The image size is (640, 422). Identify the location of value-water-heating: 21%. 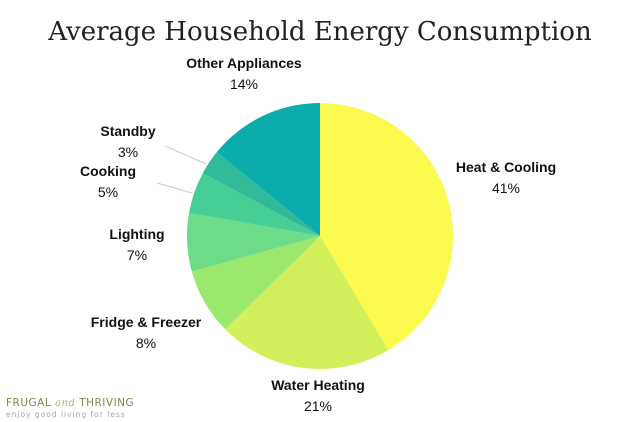
(318, 406).